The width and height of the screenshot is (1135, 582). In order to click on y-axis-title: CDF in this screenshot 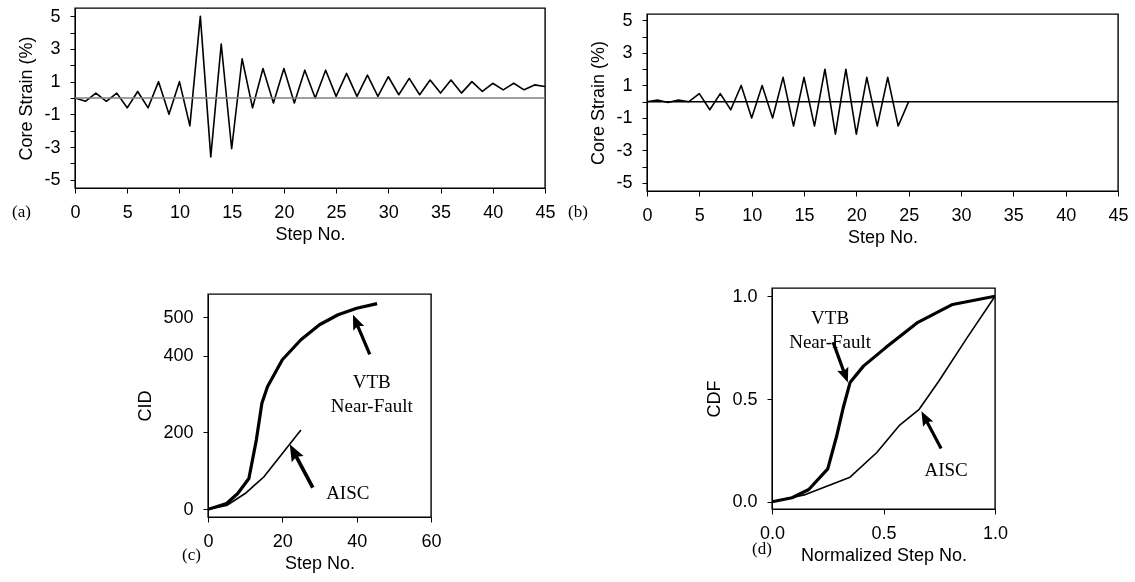, I will do `click(714, 399)`.